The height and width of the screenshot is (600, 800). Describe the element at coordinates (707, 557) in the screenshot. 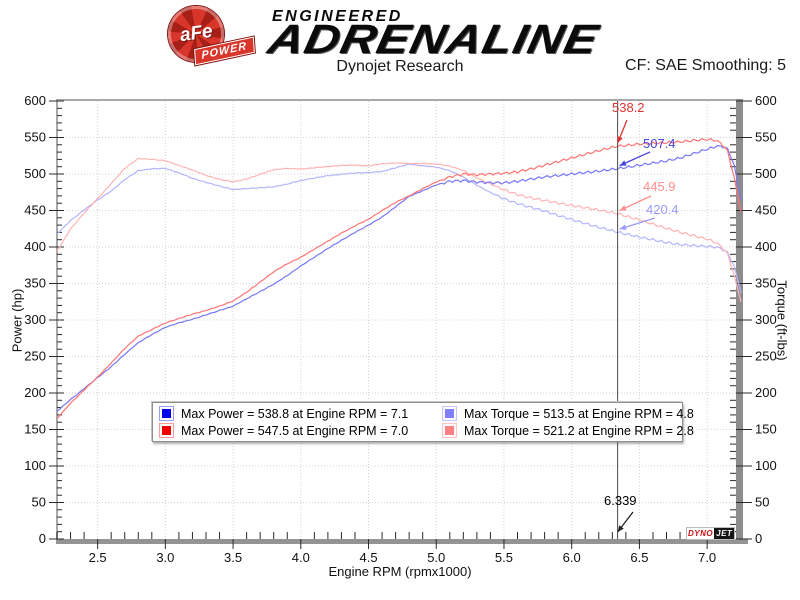

I see `svg-text: 7.0` at that location.